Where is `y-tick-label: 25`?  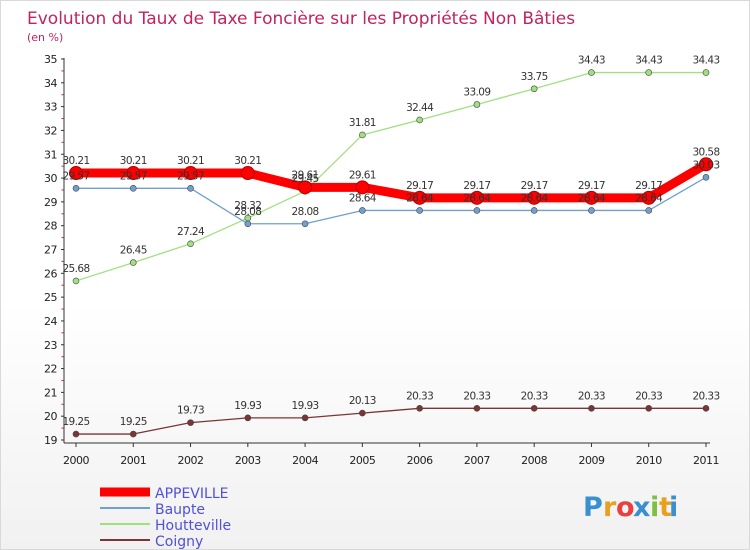
y-tick-label: 25 is located at coordinates (50, 297).